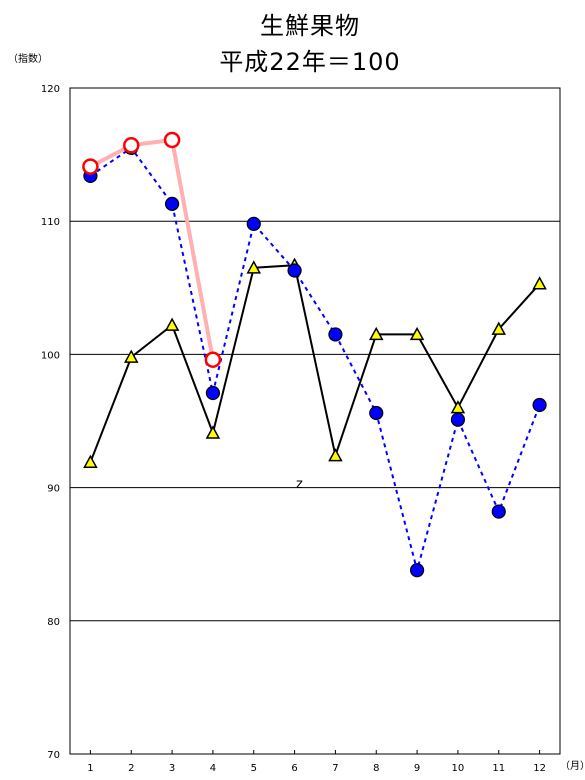  What do you see at coordinates (131, 768) in the screenshot?
I see `x-tick-label: 2` at bounding box center [131, 768].